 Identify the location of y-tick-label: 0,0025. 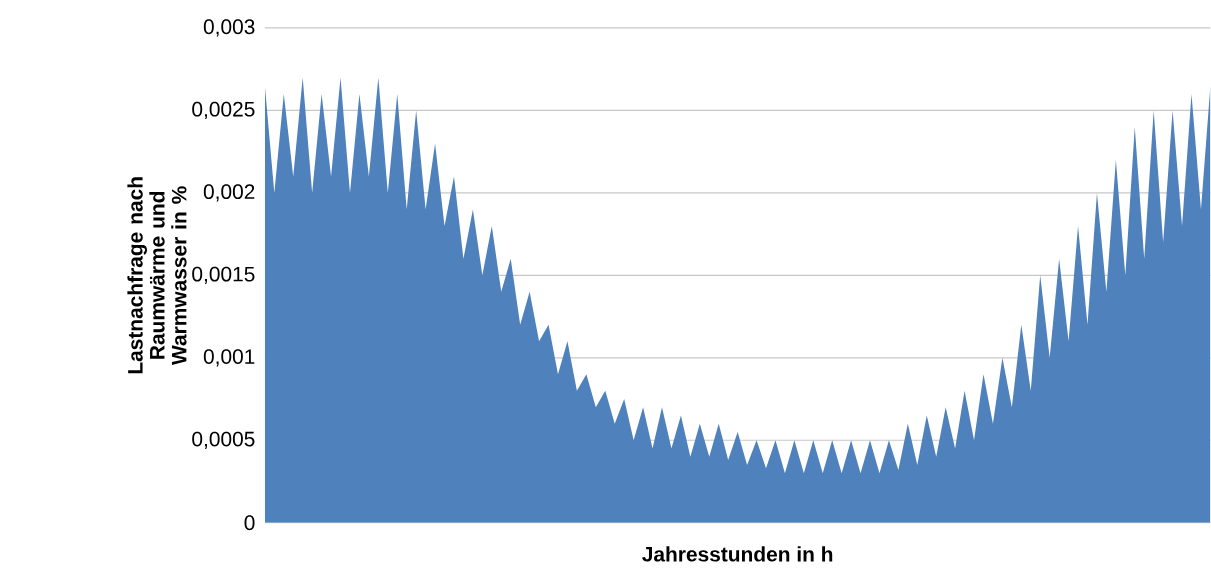
(223, 110).